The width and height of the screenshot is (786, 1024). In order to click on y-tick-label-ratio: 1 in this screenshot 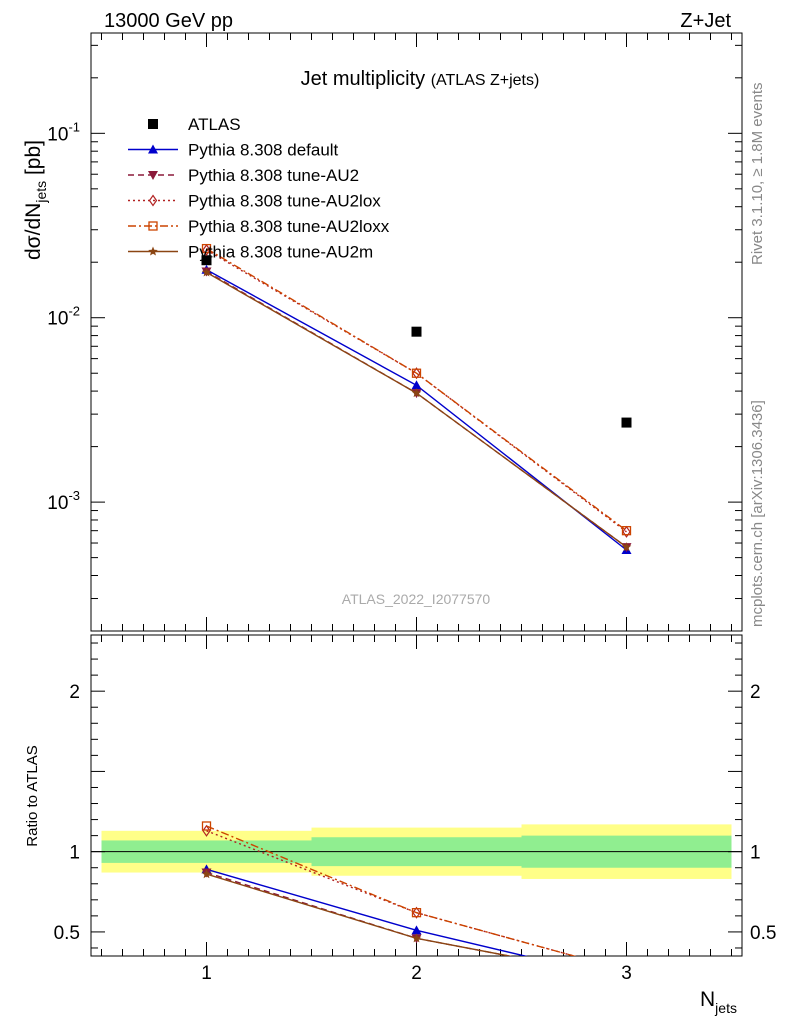, I will do `click(74, 853)`.